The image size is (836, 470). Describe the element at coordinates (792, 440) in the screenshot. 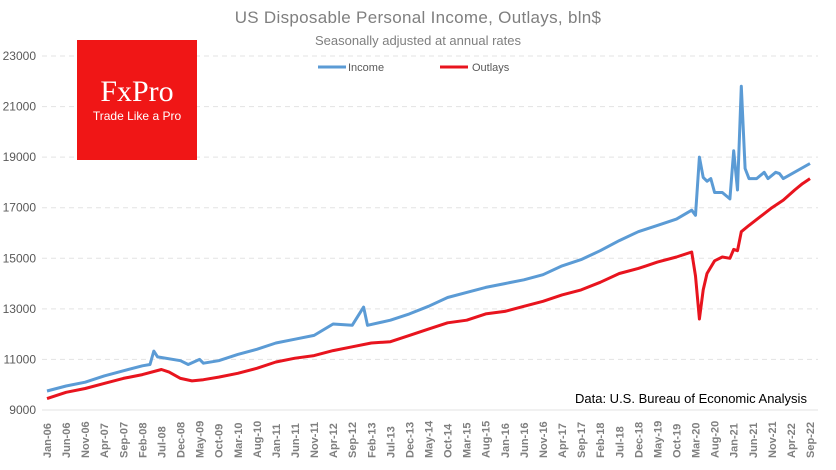

I see `x-tick-label: Apr-22` at that location.